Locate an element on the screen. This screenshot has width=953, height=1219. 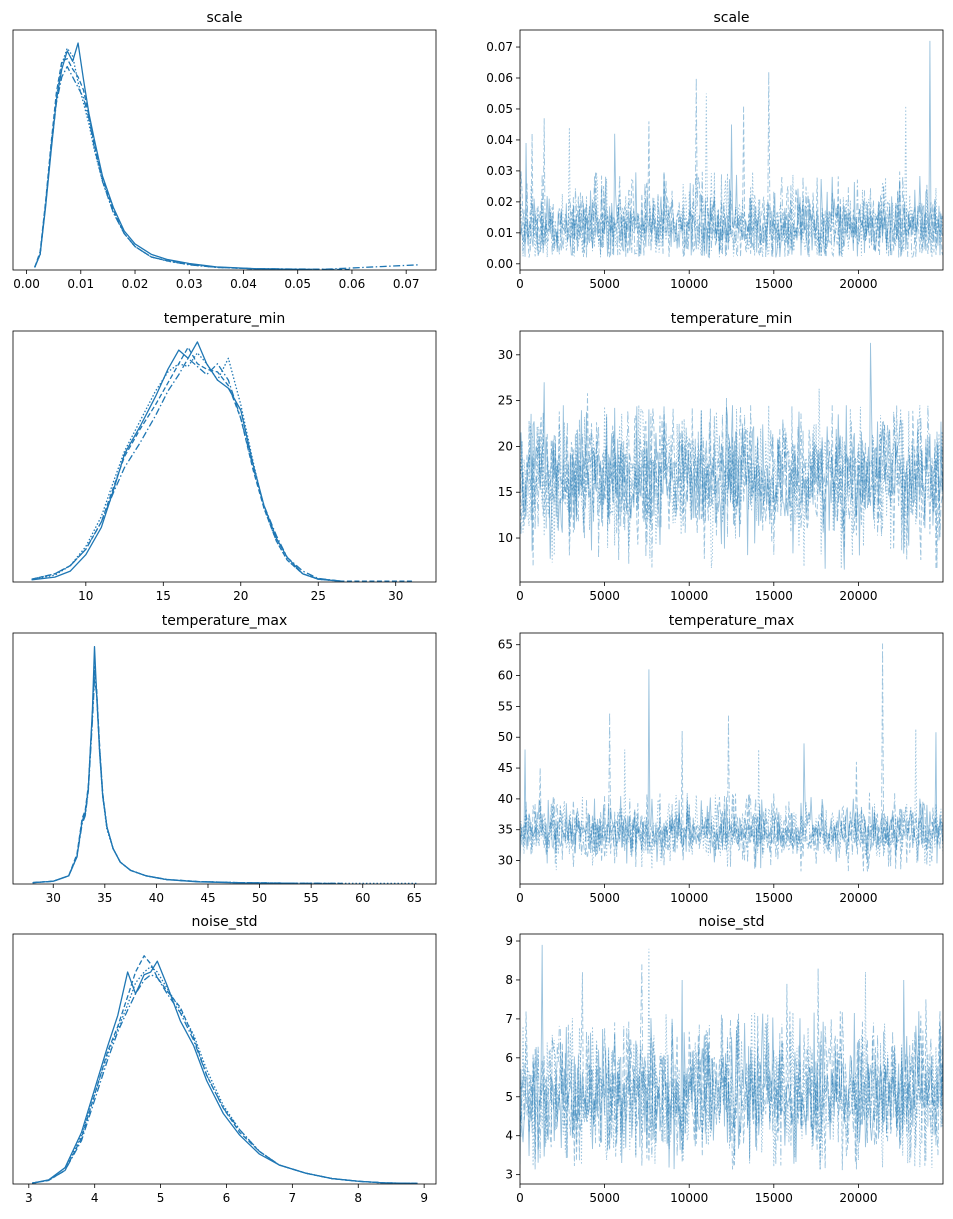
scale-density-xtick-label: 0.05 is located at coordinates (297, 284).